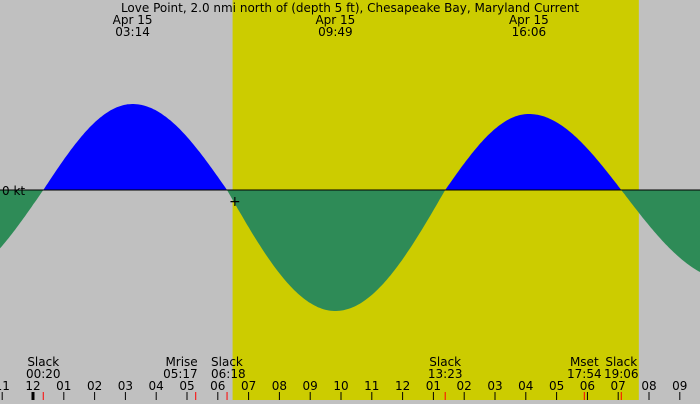 The height and width of the screenshot is (404, 700). Describe the element at coordinates (235, 202) in the screenshot. I see `crosshair-icon: +` at that location.